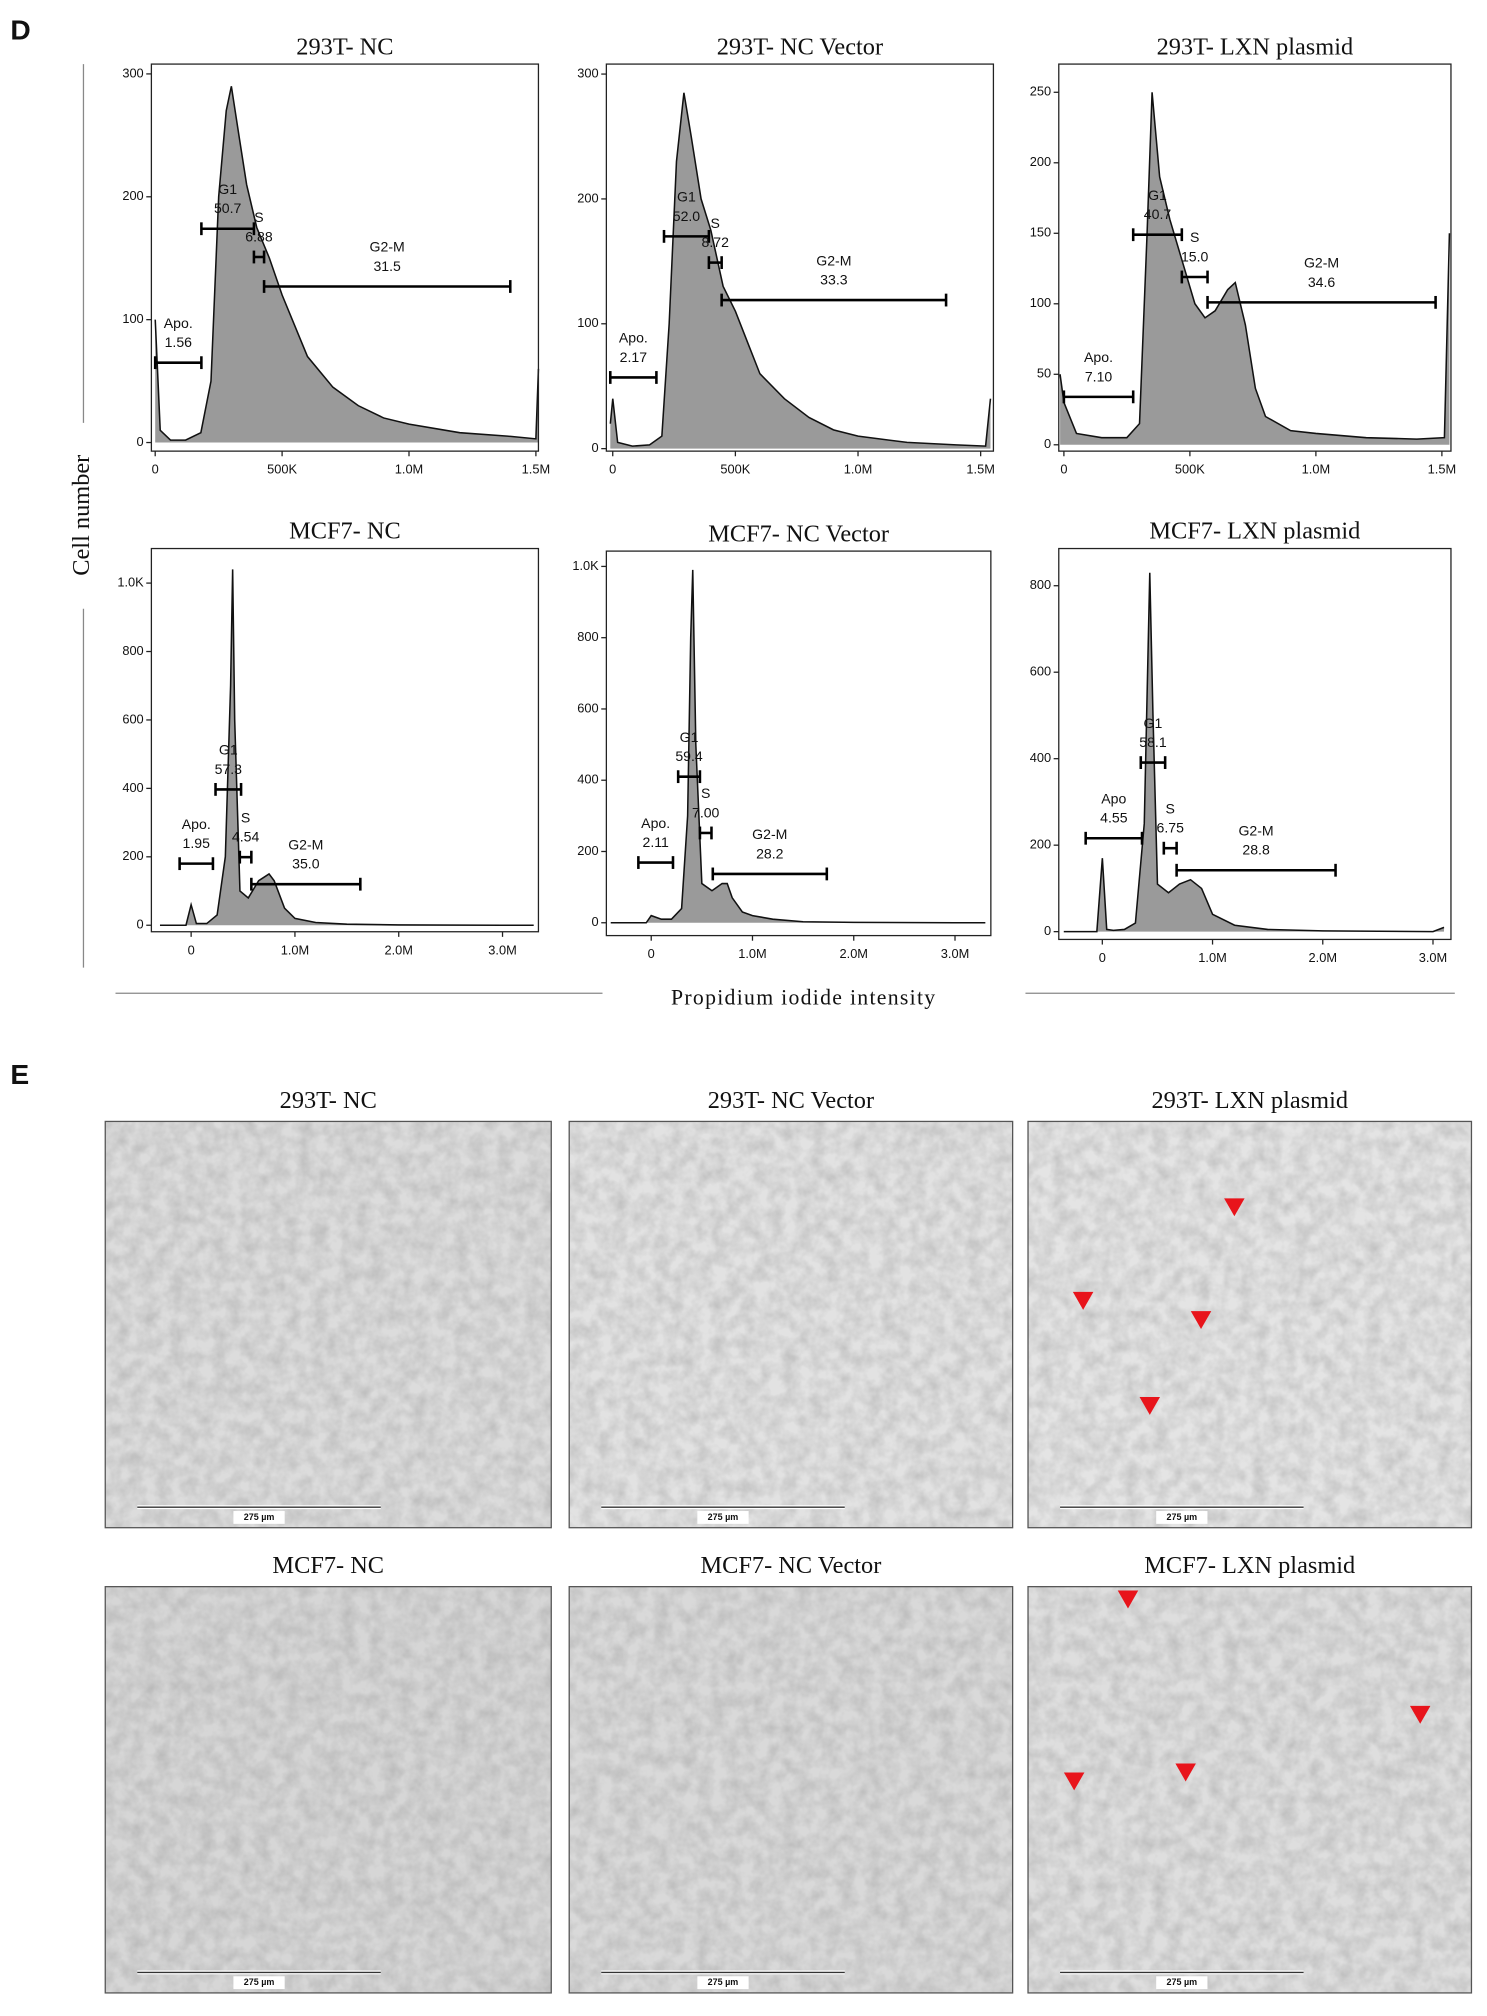 This screenshot has width=1487, height=2016. I want to click on gate-percent: 4.55, so click(1114, 818).